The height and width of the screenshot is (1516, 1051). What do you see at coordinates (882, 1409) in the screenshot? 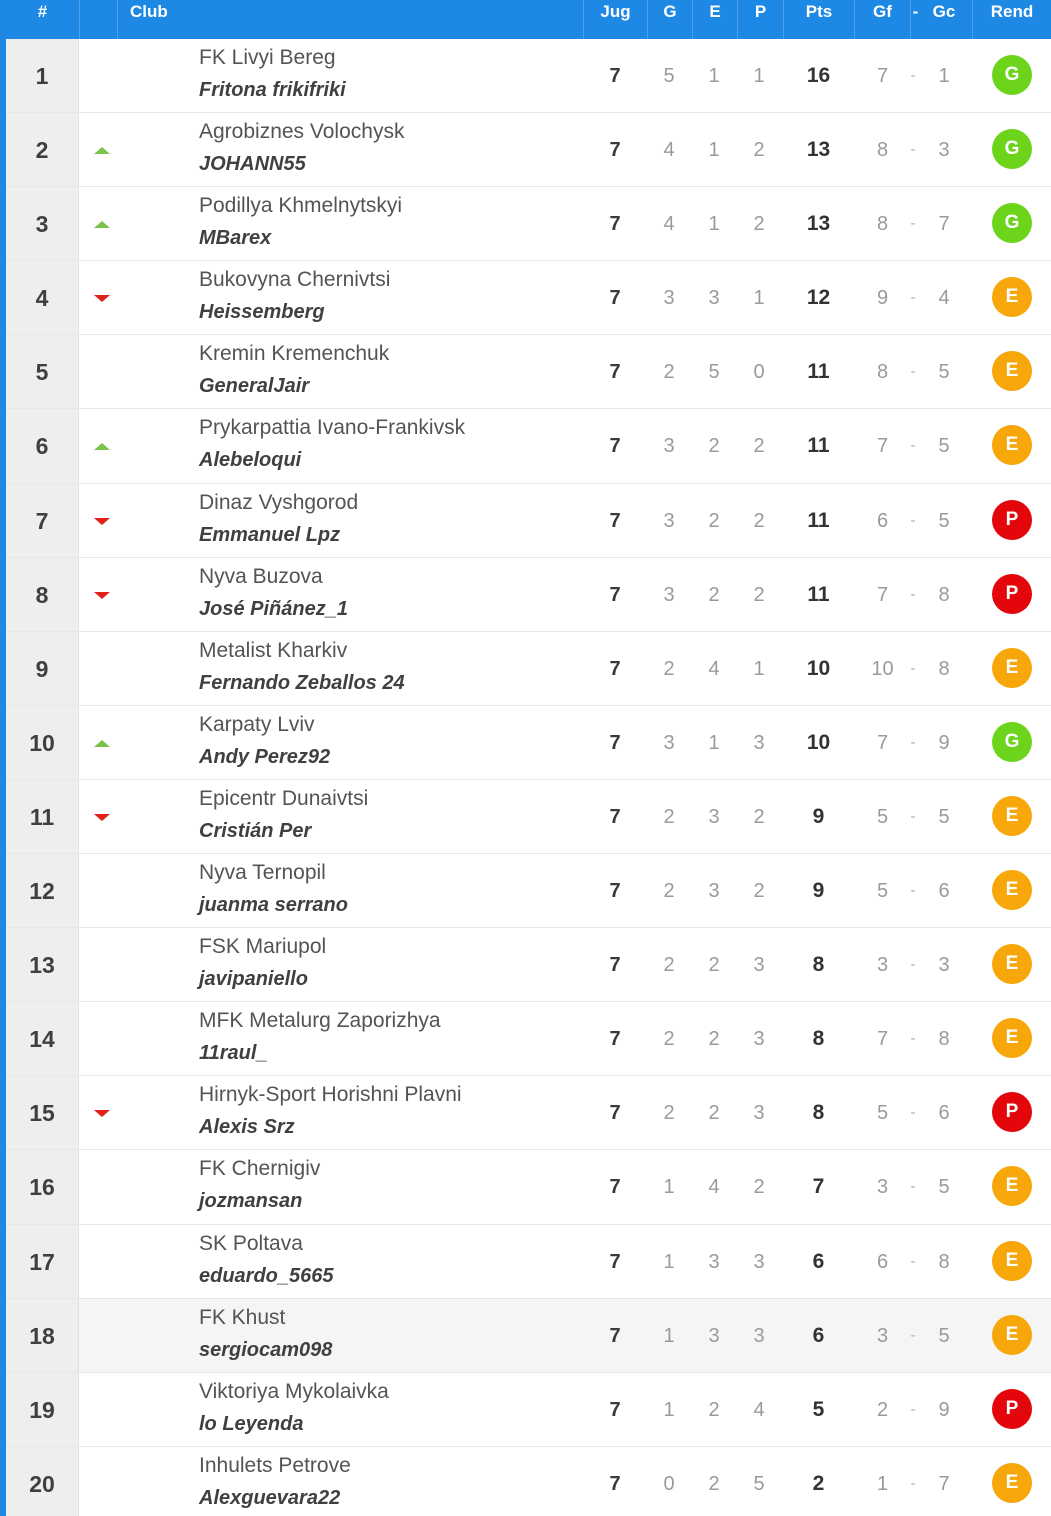
I see `goals-for-cell: 2` at bounding box center [882, 1409].